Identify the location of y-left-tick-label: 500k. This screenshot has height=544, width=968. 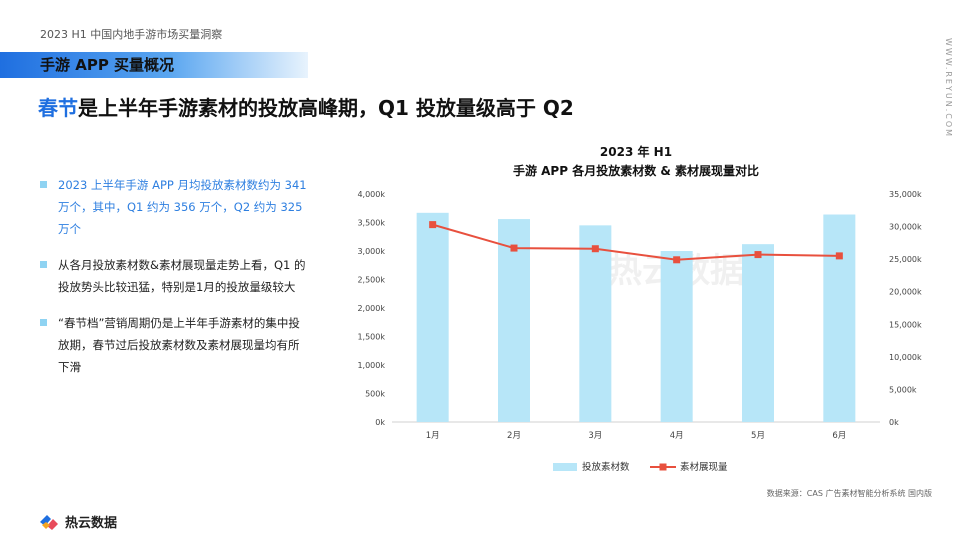
(375, 394).